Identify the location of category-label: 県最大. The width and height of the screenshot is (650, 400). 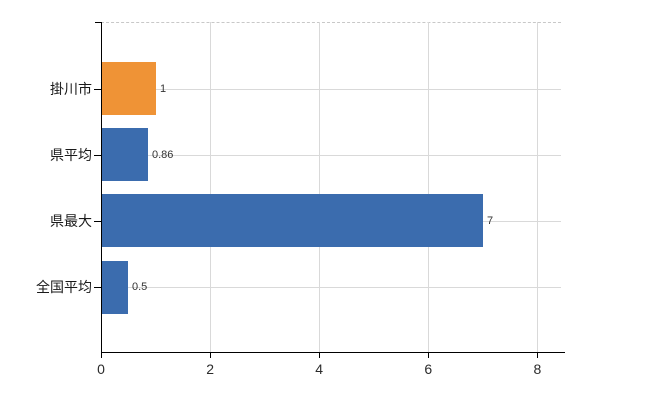
(71, 221).